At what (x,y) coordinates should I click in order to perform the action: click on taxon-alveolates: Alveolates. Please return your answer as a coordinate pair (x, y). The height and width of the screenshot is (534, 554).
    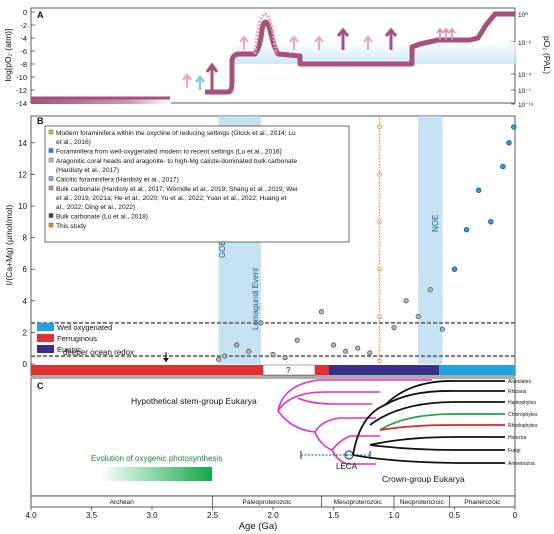
    Looking at the image, I should click on (520, 382).